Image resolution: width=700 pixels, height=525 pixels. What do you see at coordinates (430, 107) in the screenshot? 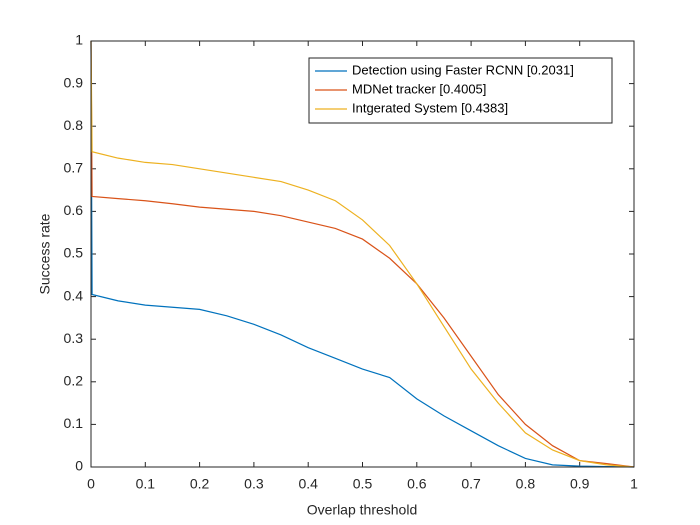
I see `legend-label: Intgerated System [0.4383]` at bounding box center [430, 107].